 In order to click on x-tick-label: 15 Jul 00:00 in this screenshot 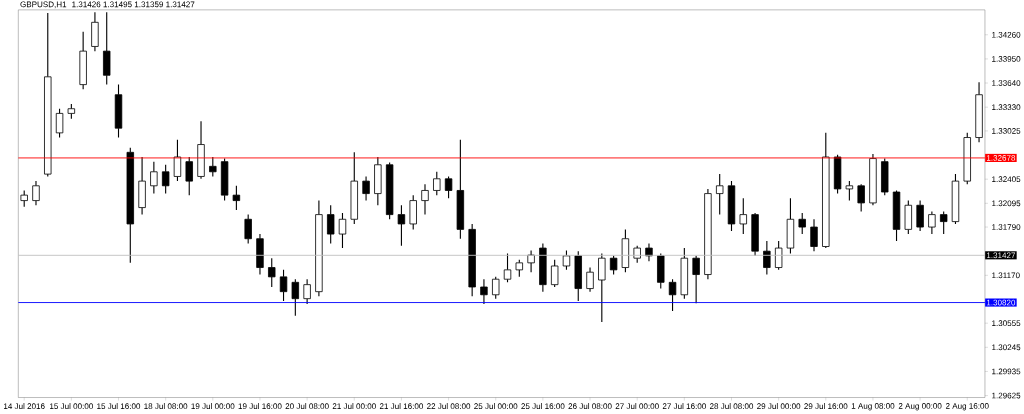, I will do `click(71, 406)`.